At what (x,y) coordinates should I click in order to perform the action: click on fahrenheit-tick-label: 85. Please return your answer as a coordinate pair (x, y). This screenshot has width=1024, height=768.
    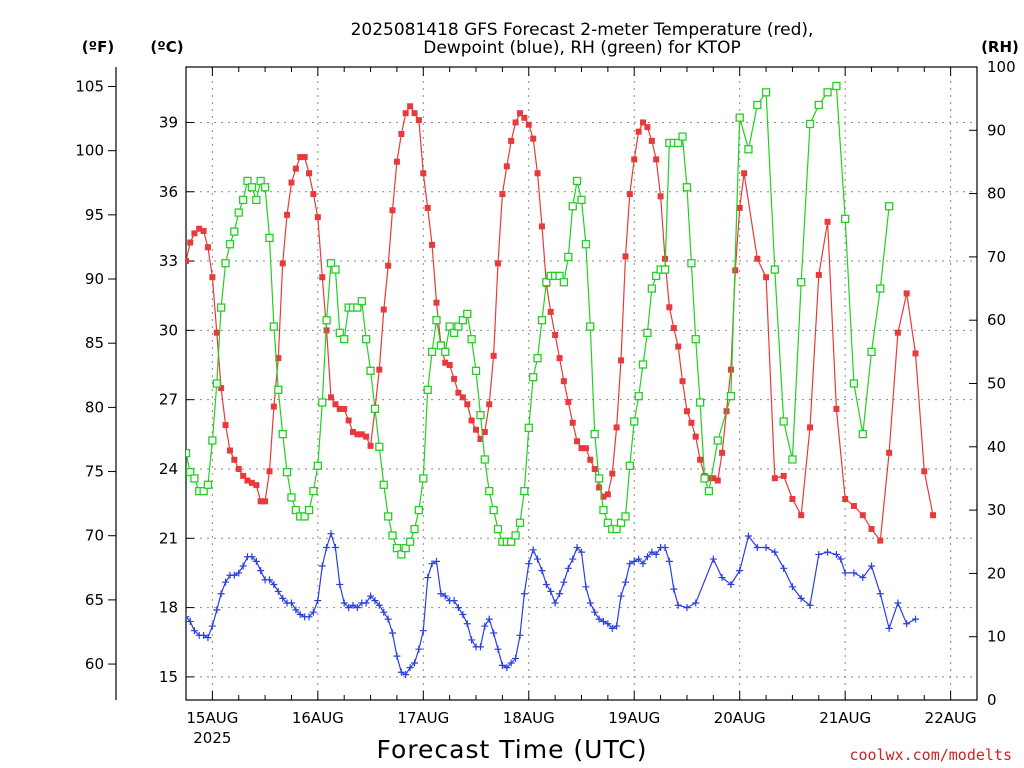
    Looking at the image, I should click on (94, 343).